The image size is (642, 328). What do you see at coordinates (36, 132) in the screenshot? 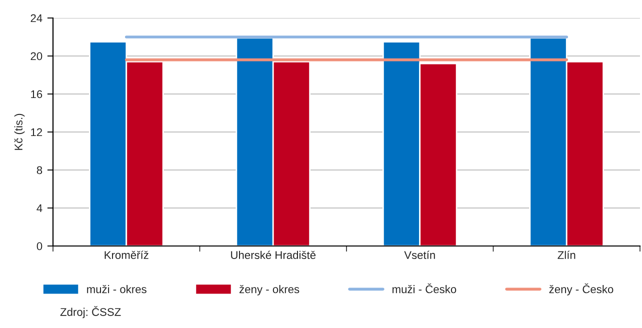
I see `y-tick-label: 12` at bounding box center [36, 132].